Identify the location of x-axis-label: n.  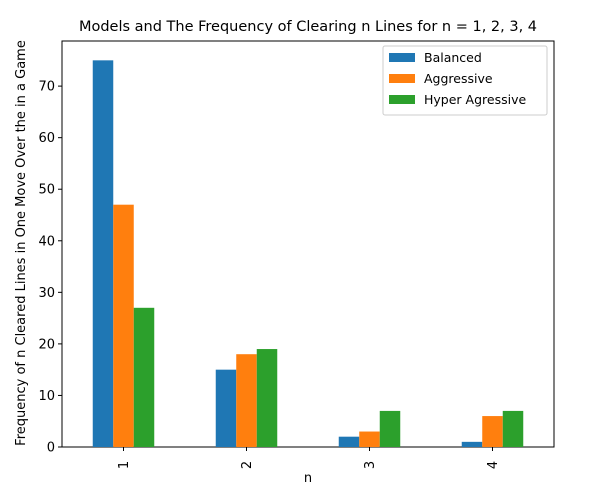
(308, 478).